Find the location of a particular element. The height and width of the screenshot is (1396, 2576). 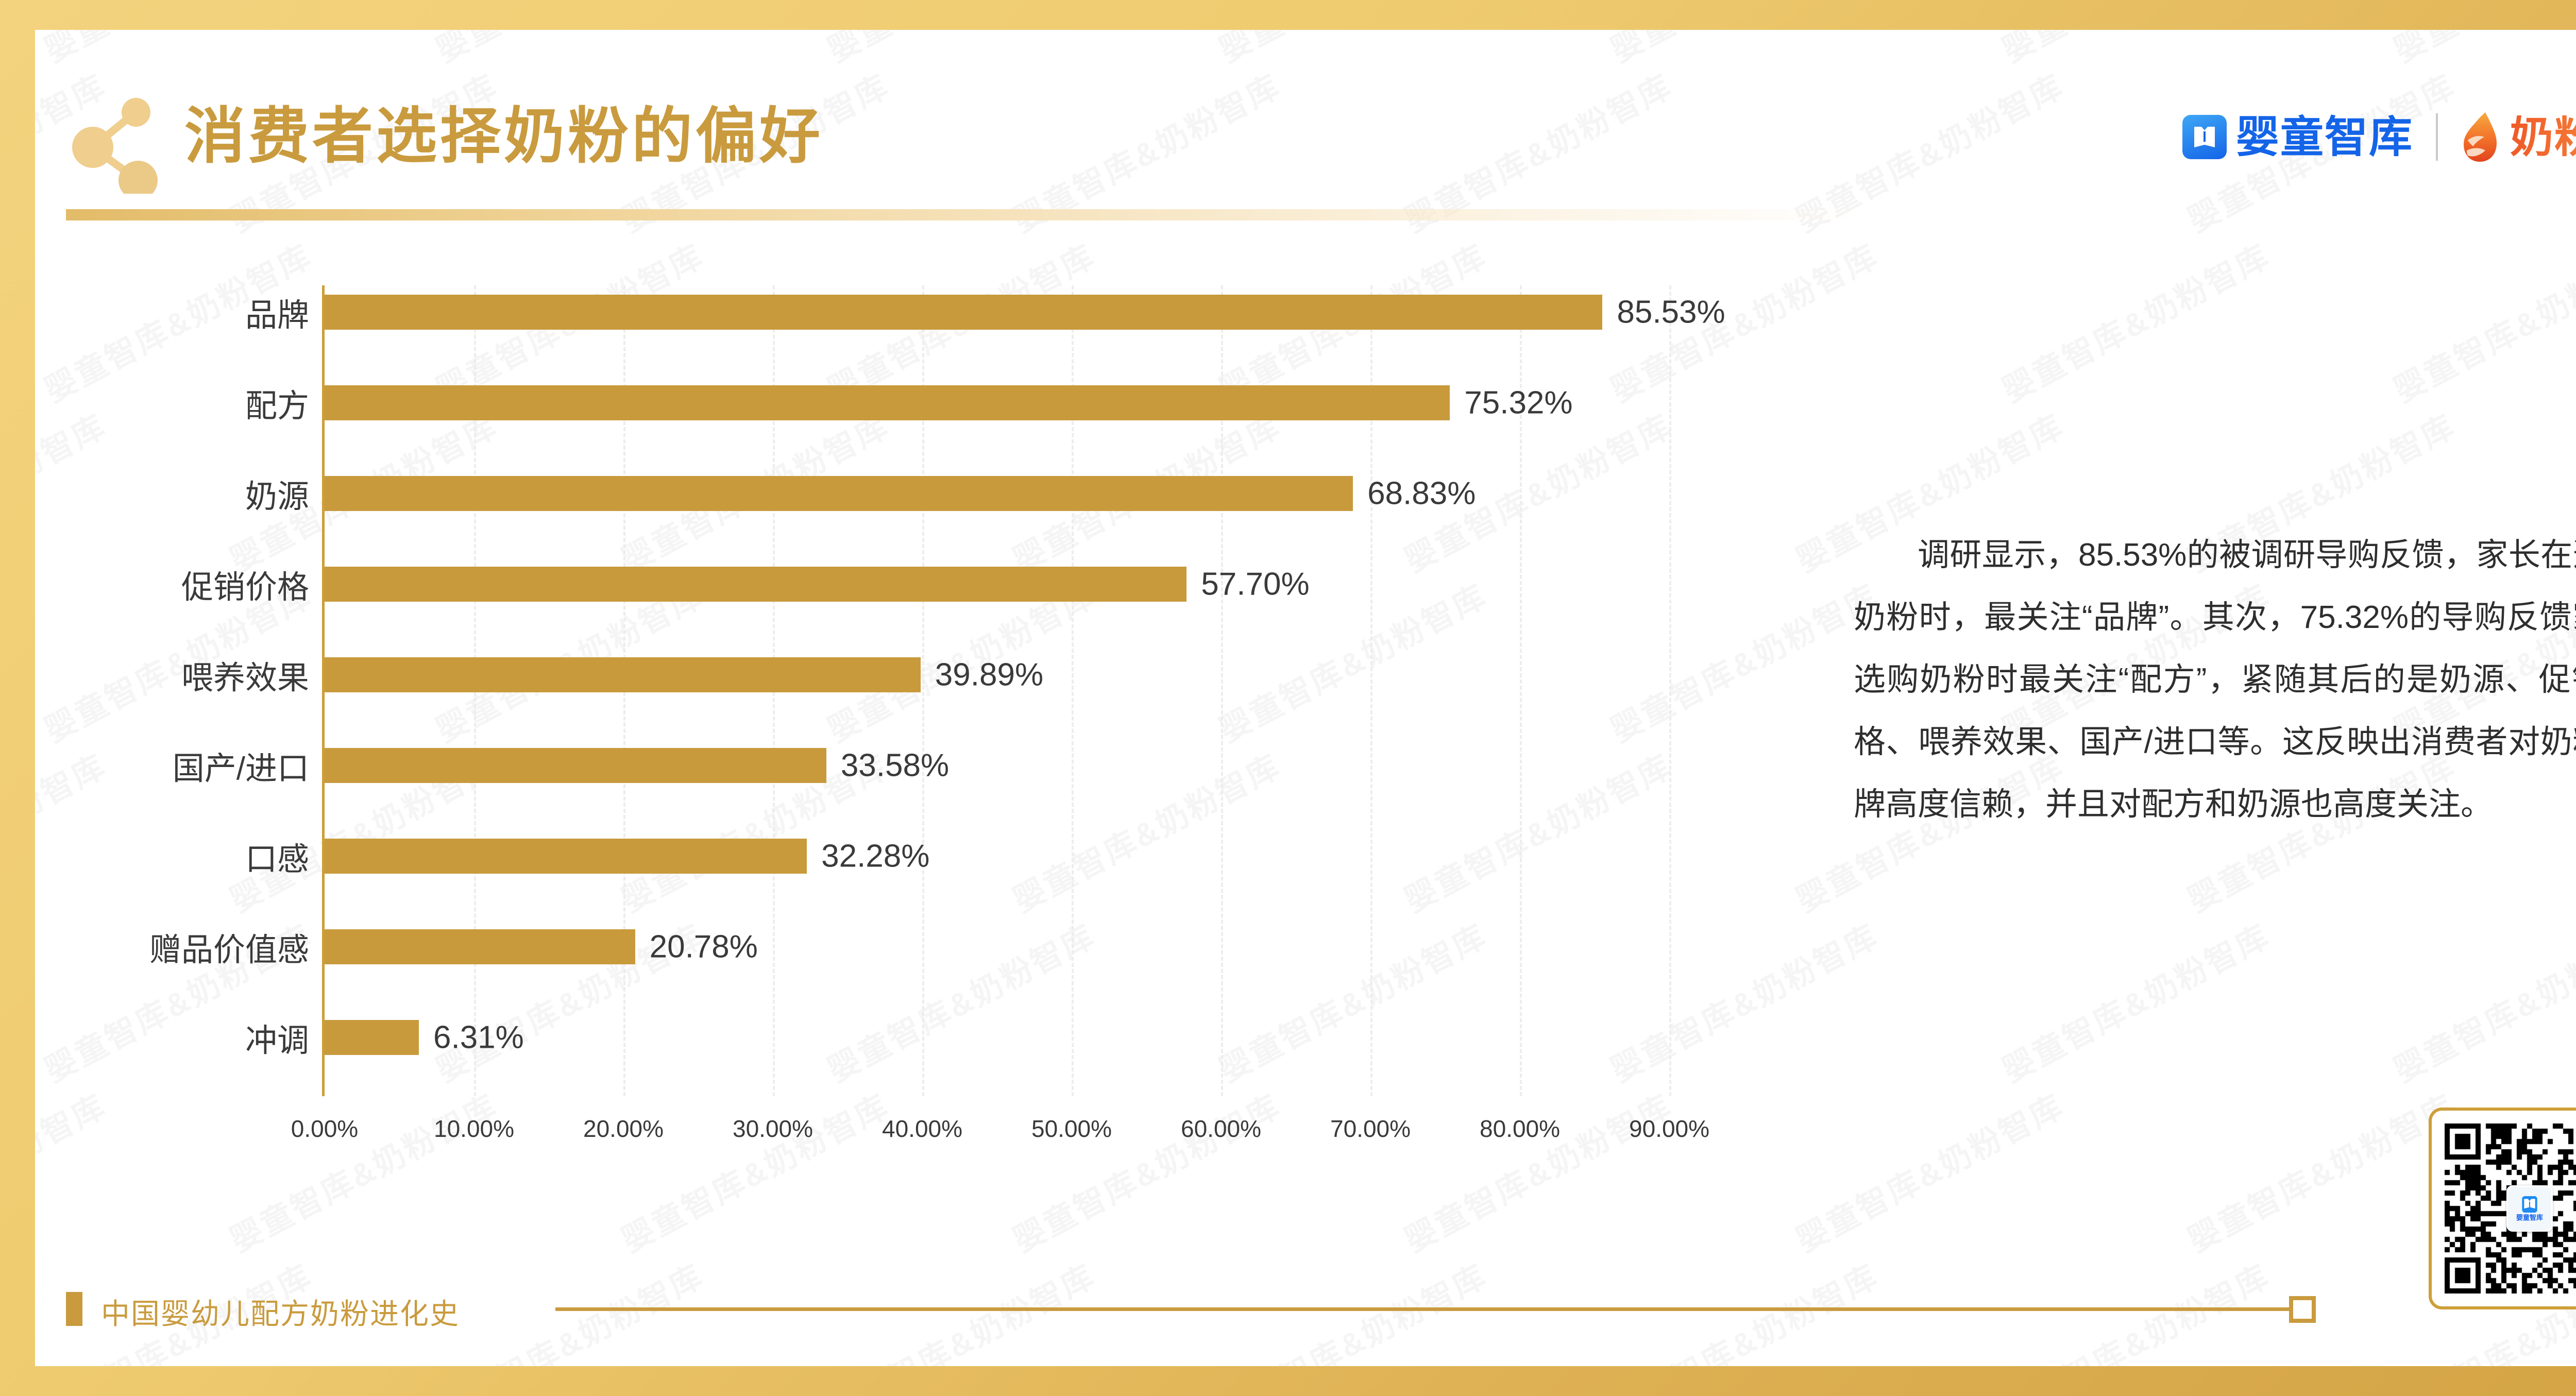

chart-category-label: 促销价格 is located at coordinates (245, 587).